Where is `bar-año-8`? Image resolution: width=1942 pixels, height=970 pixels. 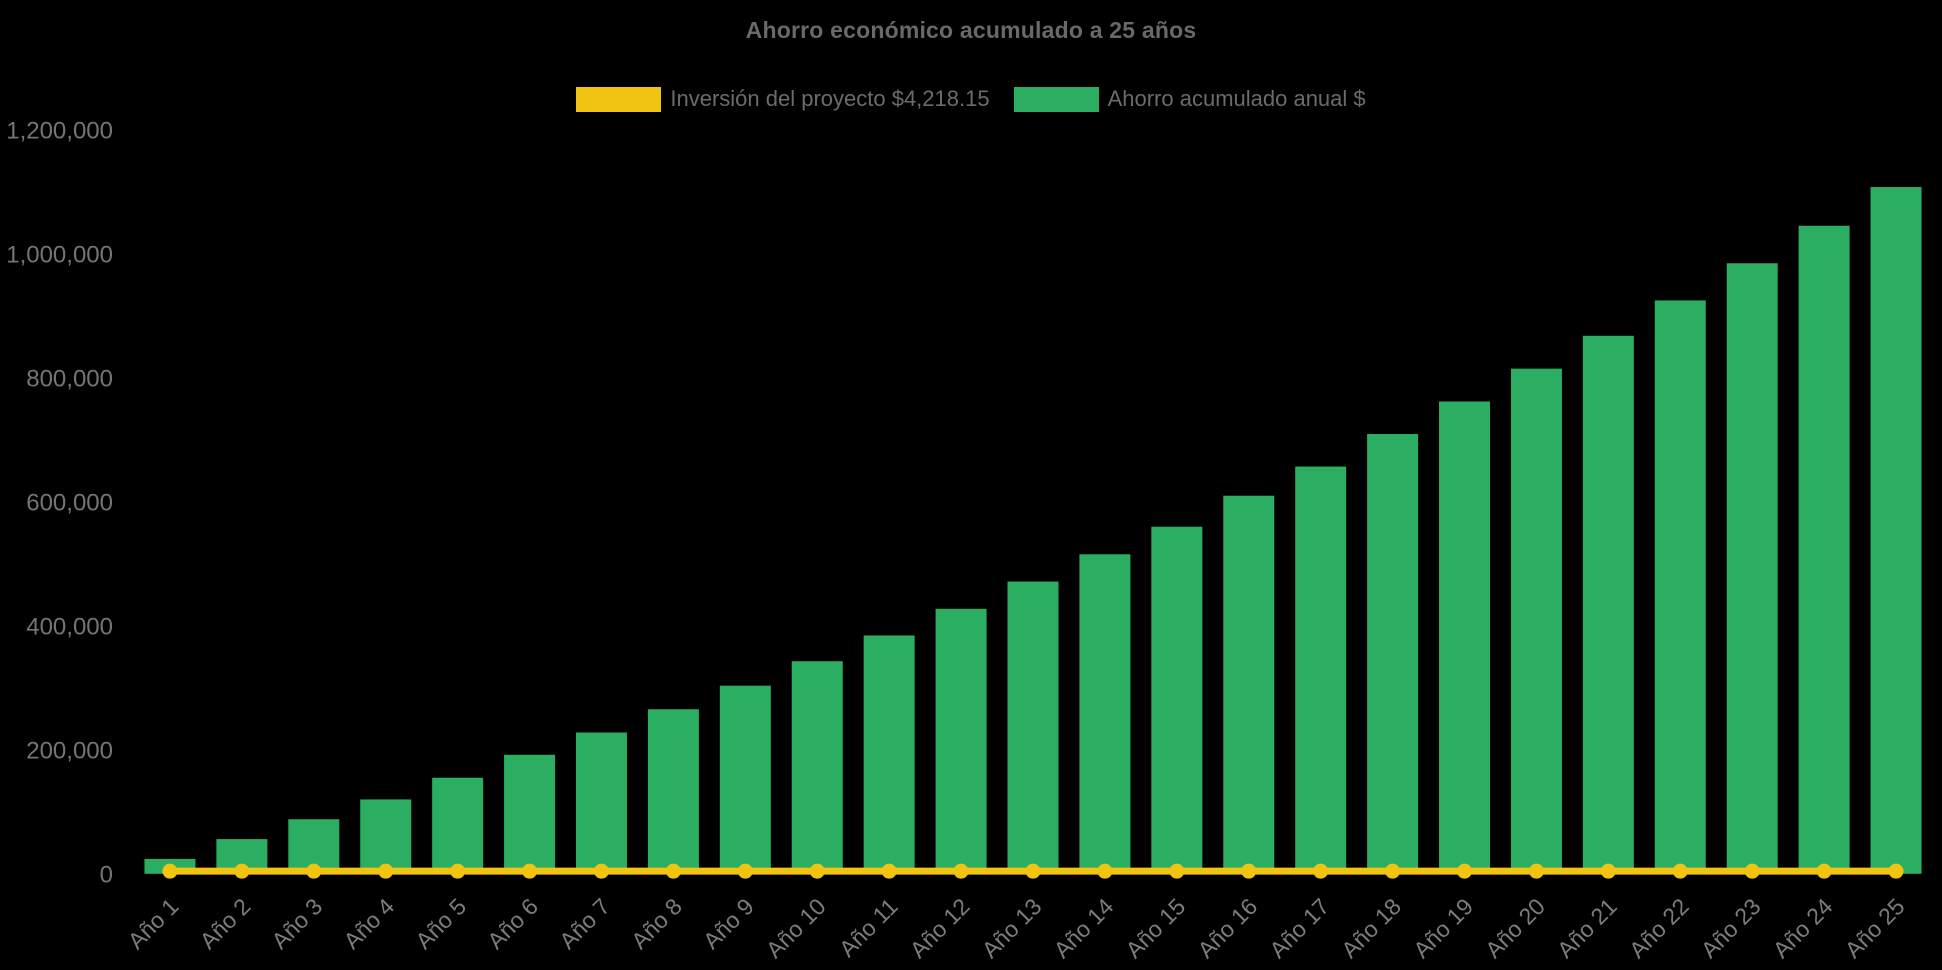 bar-año-8 is located at coordinates (673, 791).